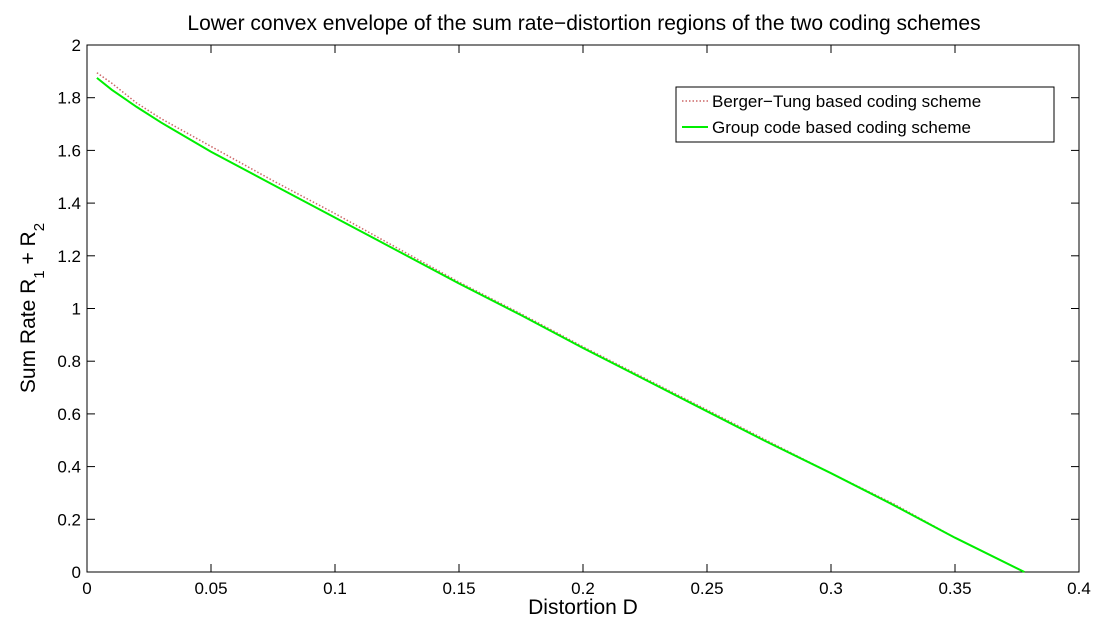 Image resolution: width=1101 pixels, height=623 pixels. I want to click on x-tick-label: 0.1, so click(335, 588).